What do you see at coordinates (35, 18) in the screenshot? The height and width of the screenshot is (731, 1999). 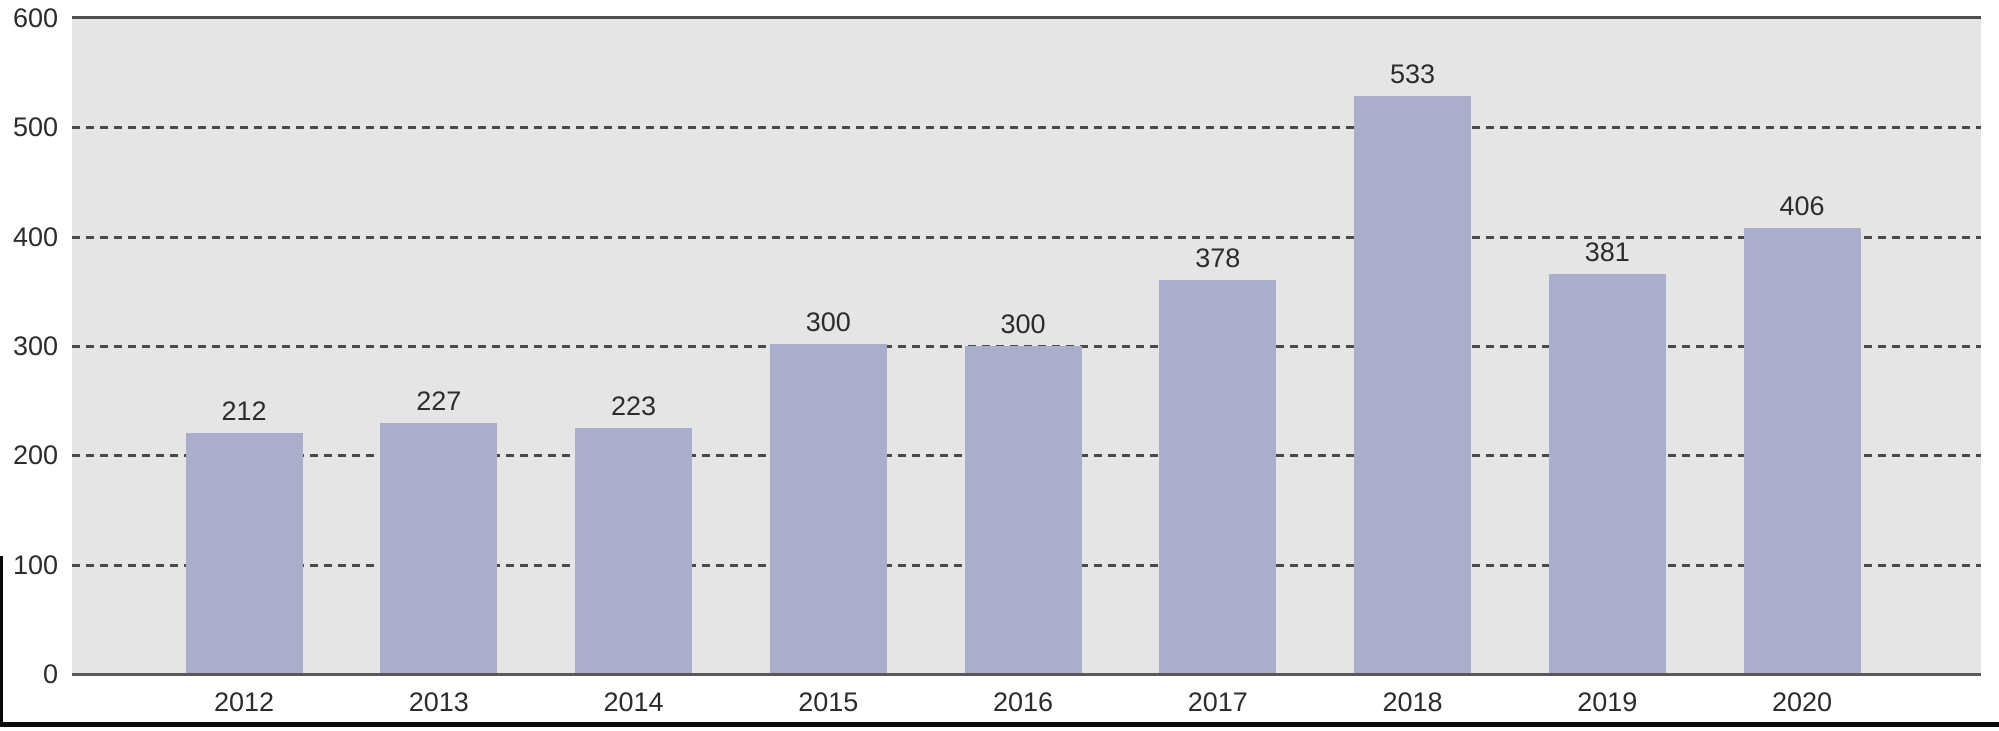 I see `y-axis-tick-label: 600` at bounding box center [35, 18].